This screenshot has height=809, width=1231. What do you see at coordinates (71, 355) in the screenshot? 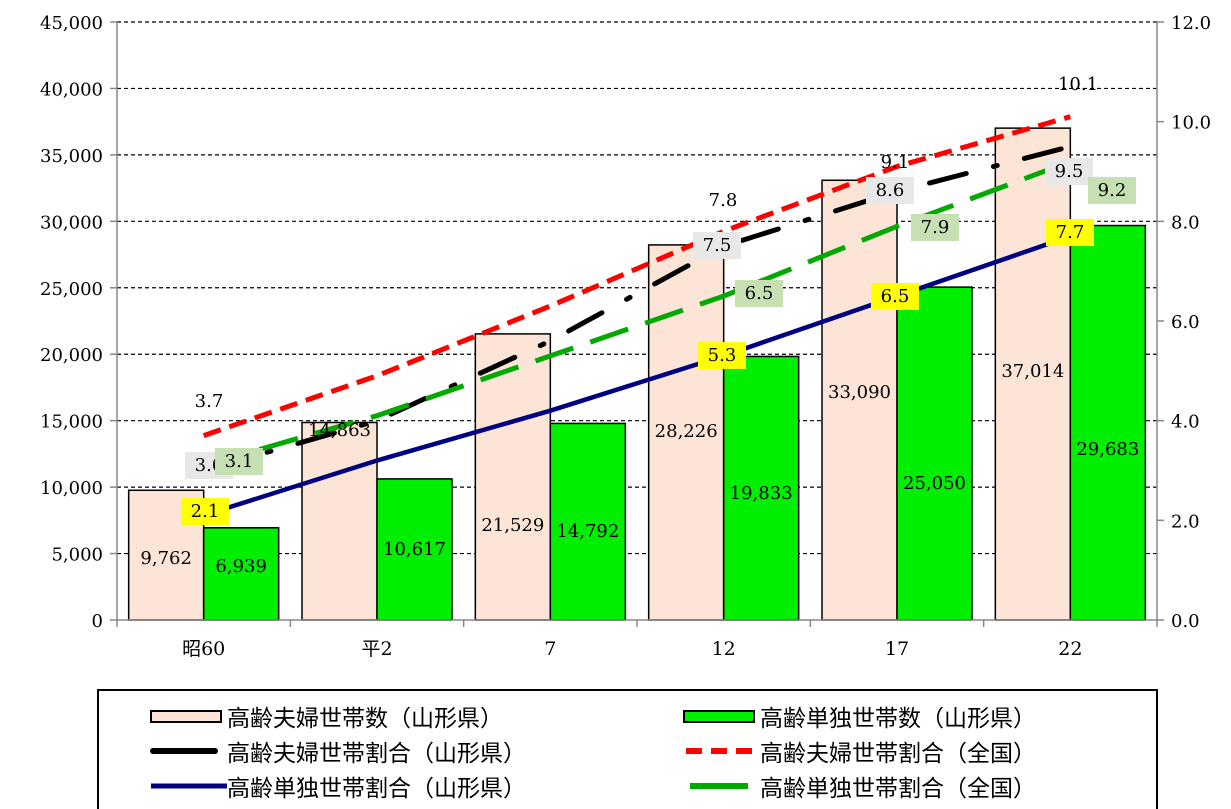
I see `y-tick-label-left: 20,000` at bounding box center [71, 355].